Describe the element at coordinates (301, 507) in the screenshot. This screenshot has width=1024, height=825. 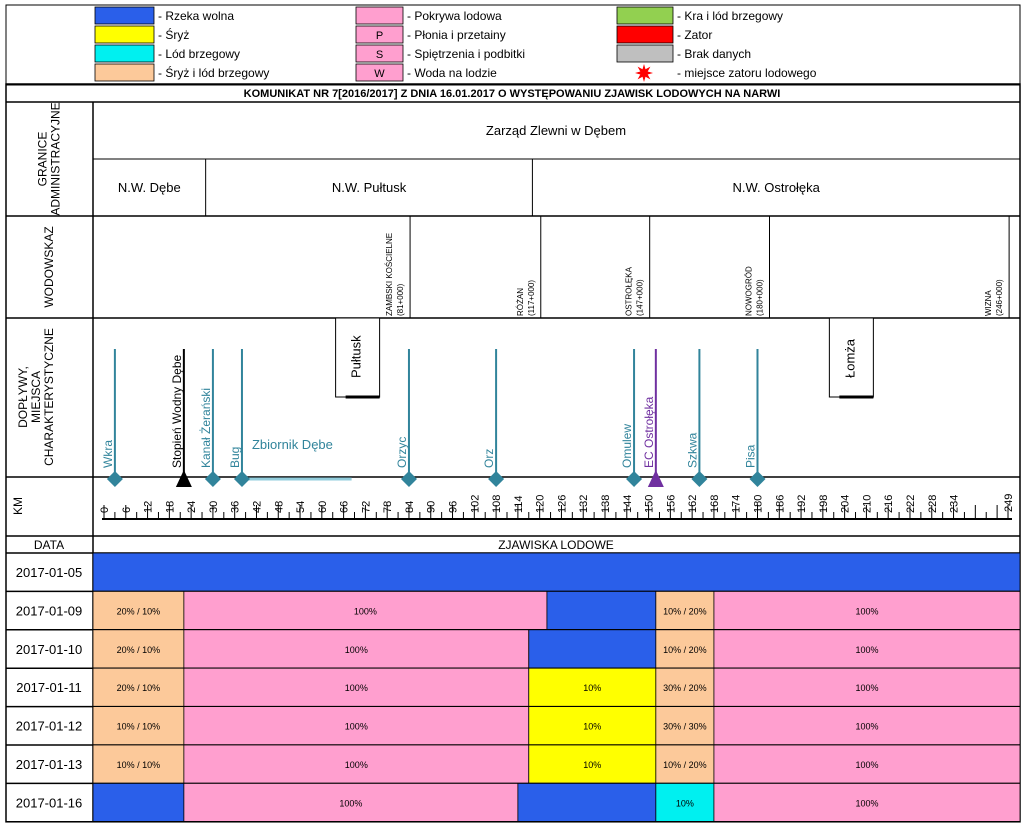
I see `km-tick-label: 54` at that location.